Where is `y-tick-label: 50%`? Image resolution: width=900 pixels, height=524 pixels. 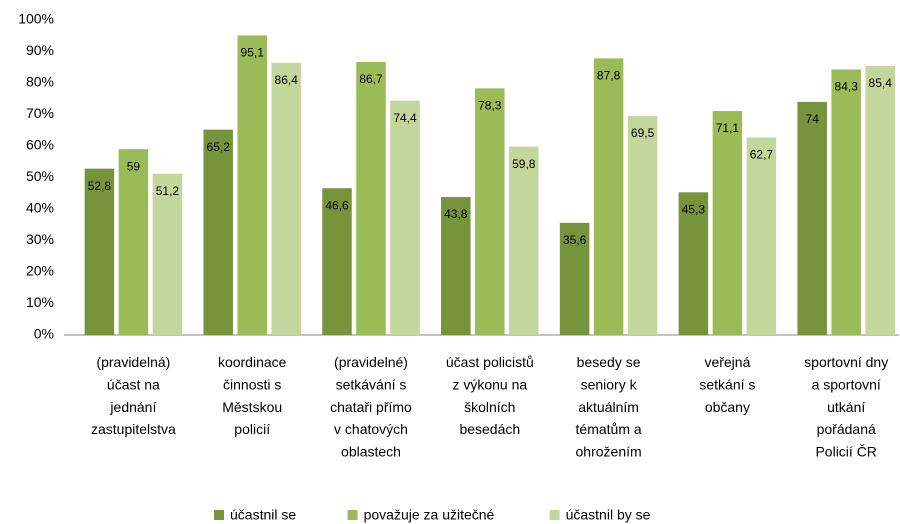
y-tick-label: 50% is located at coordinates (40, 176).